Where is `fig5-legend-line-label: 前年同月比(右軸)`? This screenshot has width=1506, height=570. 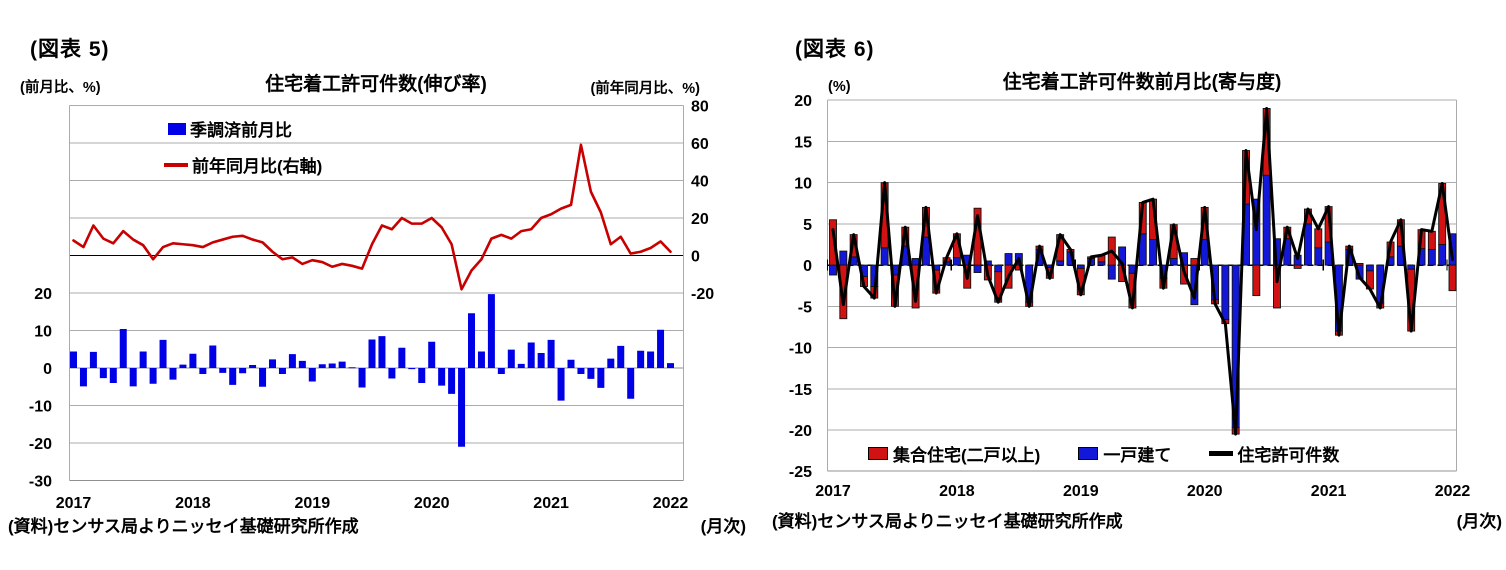
fig5-legend-line-label: 前年同月比(右軸) is located at coordinates (257, 166).